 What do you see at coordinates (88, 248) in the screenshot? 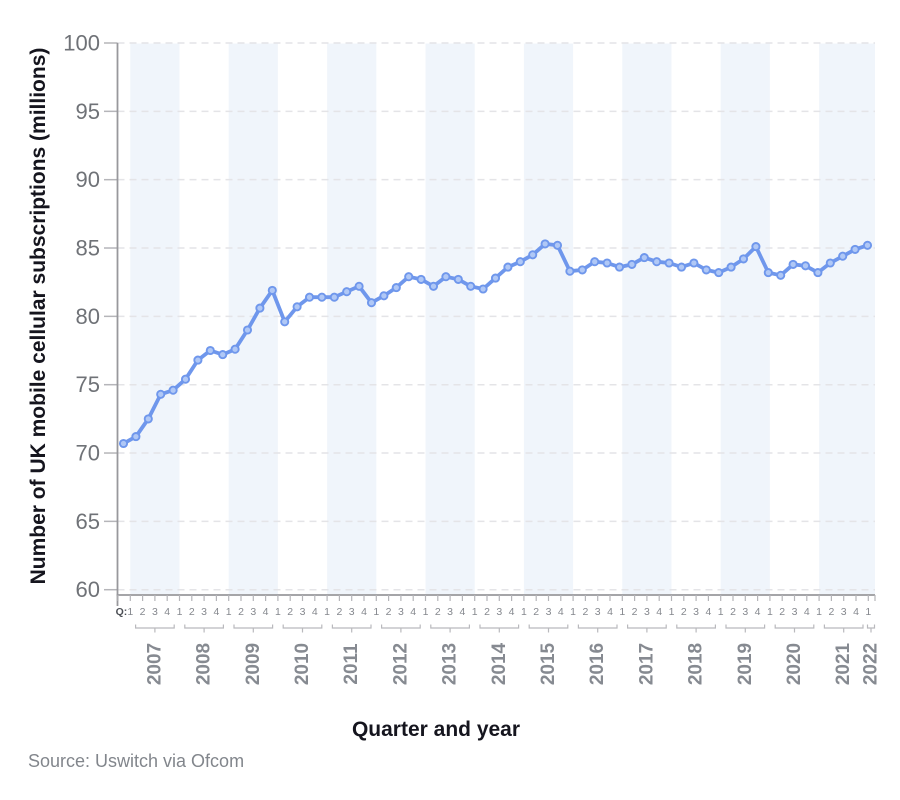
I see `y-tick-label: 85` at bounding box center [88, 248].